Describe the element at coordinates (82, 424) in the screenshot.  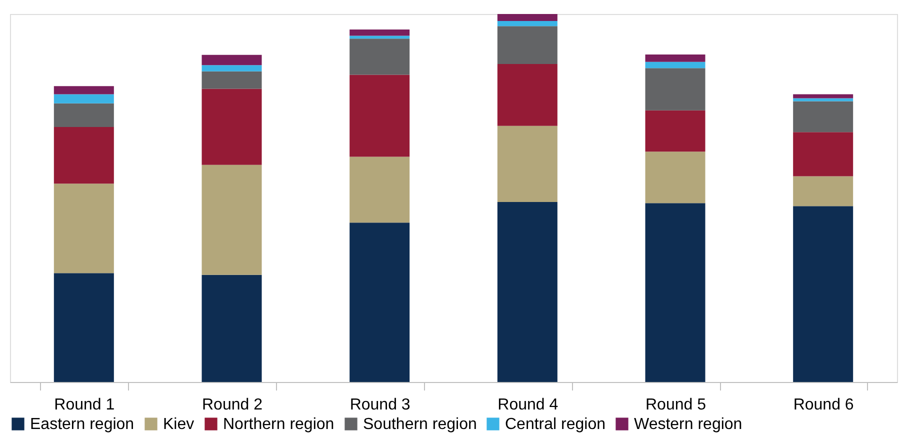
I see `legend-label: Eastern region` at that location.